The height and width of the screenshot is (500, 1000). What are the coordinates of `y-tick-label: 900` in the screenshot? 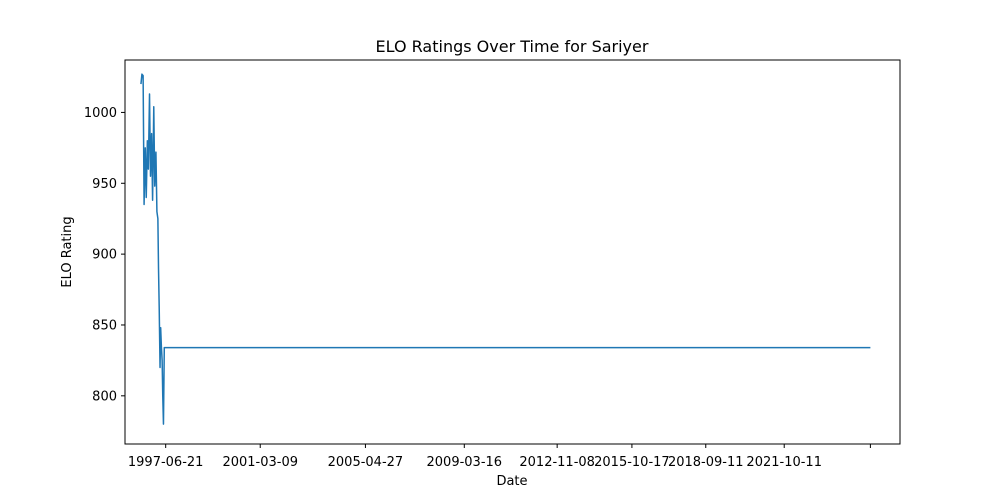 It's located at (104, 255).